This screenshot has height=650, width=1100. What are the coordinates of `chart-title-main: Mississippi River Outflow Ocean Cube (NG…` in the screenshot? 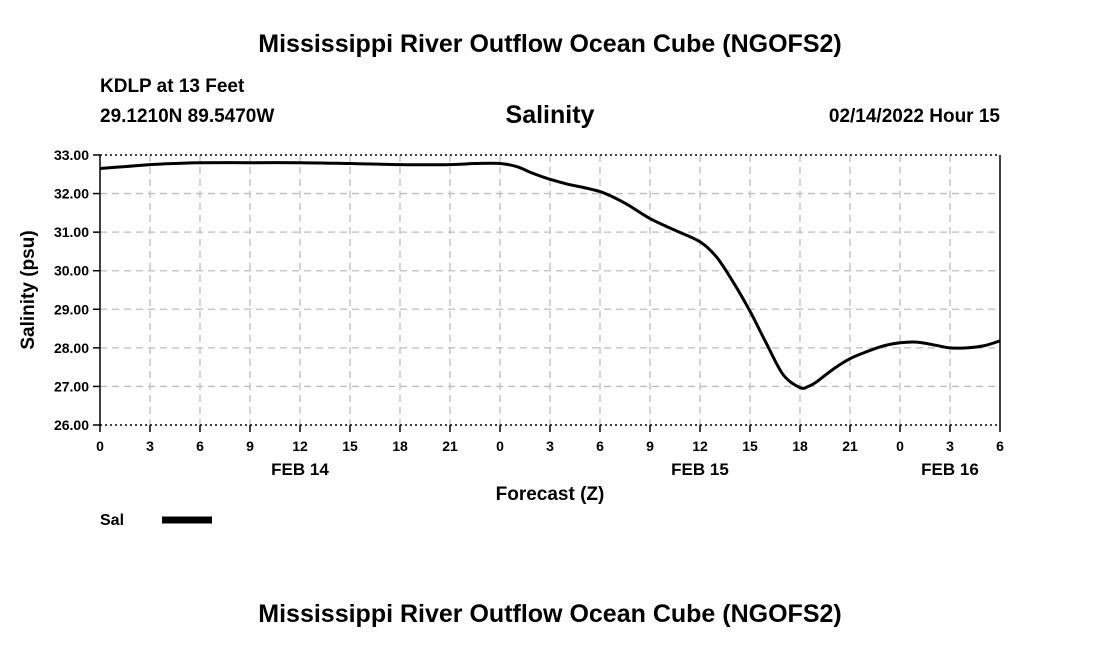 It's located at (550, 44).